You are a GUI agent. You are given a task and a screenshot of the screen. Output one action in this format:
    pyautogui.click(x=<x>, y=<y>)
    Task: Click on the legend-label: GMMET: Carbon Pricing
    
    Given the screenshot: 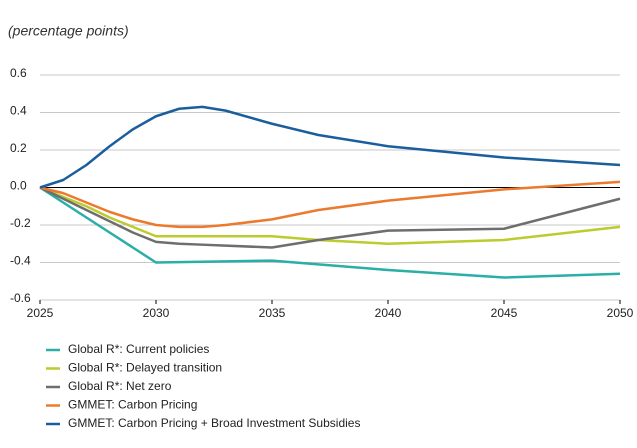 What is the action you would take?
    pyautogui.click(x=132, y=405)
    